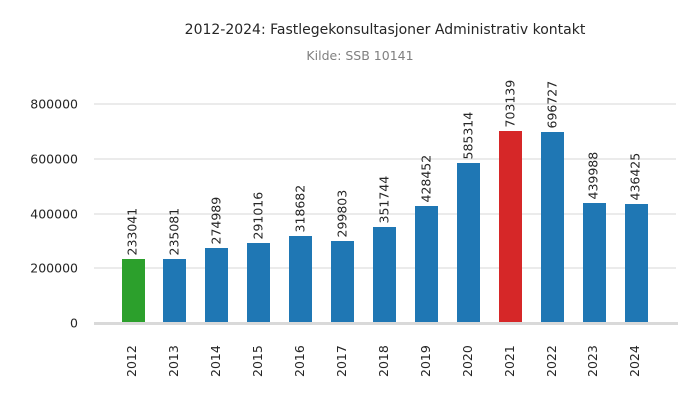  I want to click on bar-2019, so click(427, 264).